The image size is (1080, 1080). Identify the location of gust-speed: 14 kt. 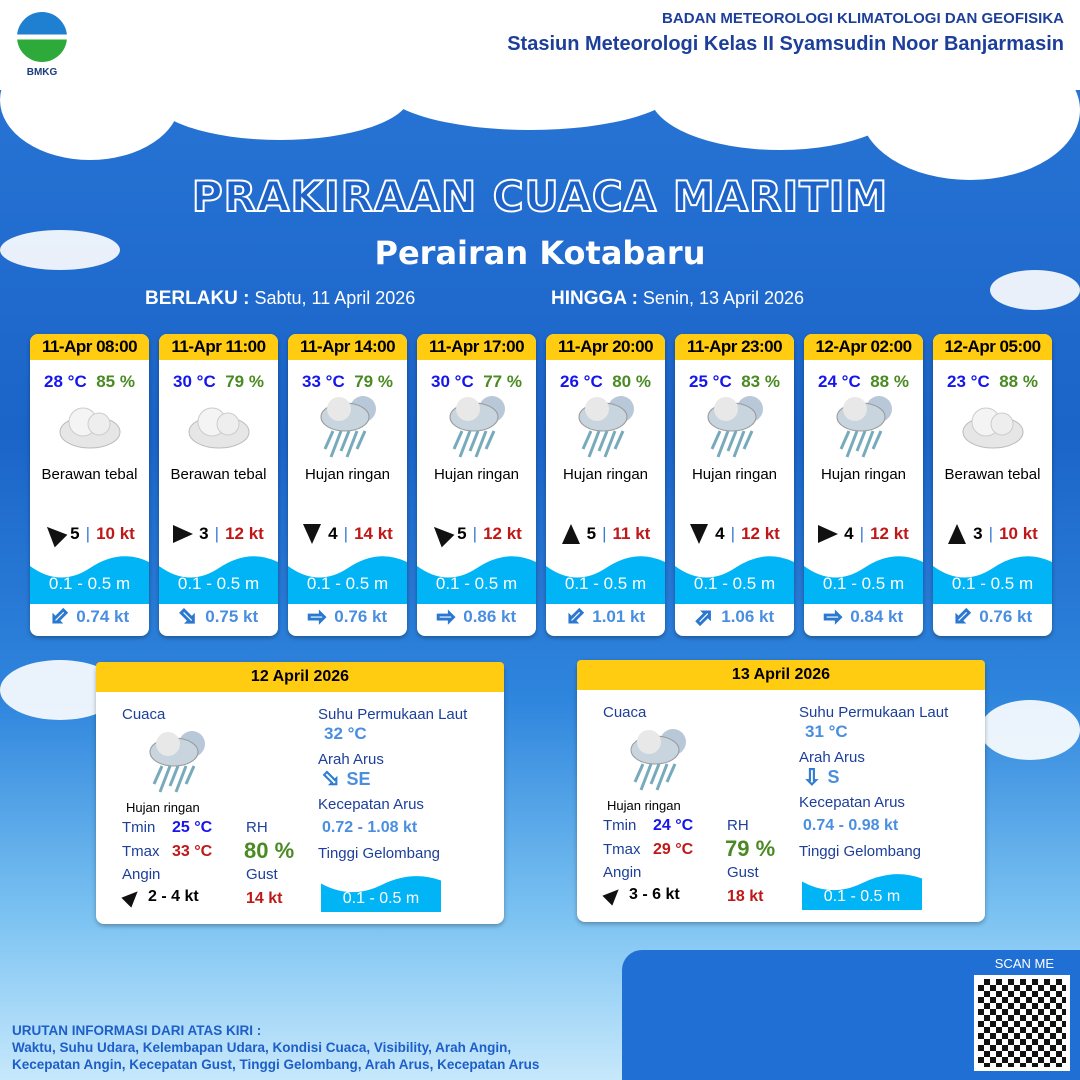
(373, 533).